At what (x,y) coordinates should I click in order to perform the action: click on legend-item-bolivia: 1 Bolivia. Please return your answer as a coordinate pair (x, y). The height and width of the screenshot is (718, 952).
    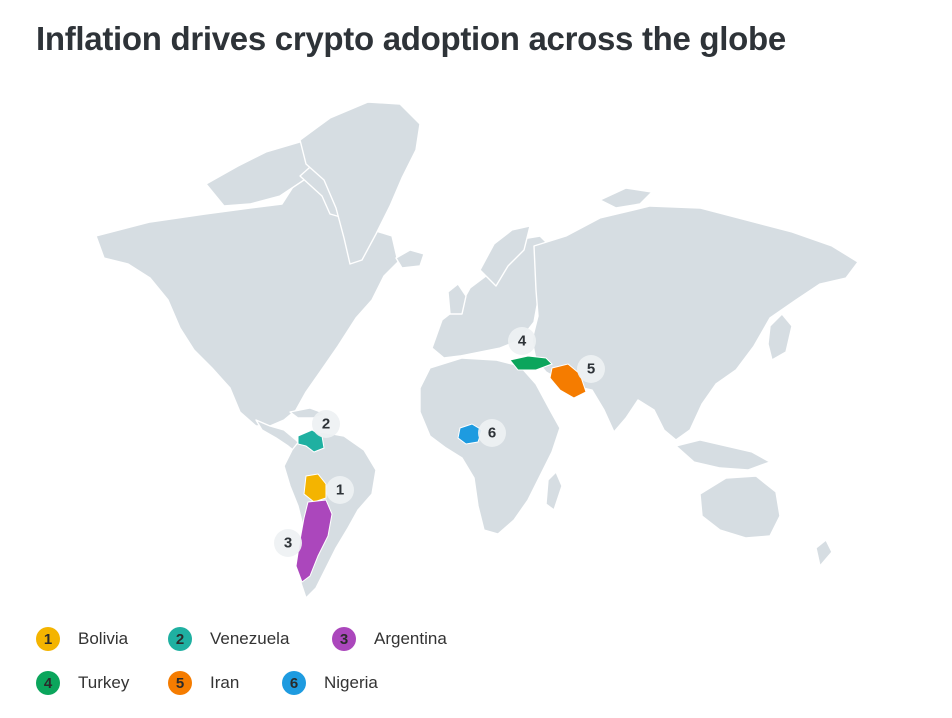
    Looking at the image, I should click on (102, 639).